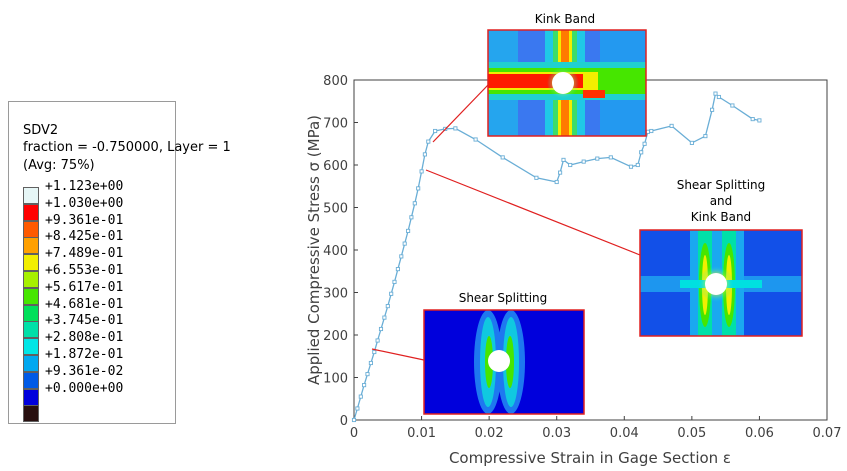 The image size is (847, 471). Describe the element at coordinates (565, 19) in the screenshot. I see `kink-band-title: Kink Band` at that location.